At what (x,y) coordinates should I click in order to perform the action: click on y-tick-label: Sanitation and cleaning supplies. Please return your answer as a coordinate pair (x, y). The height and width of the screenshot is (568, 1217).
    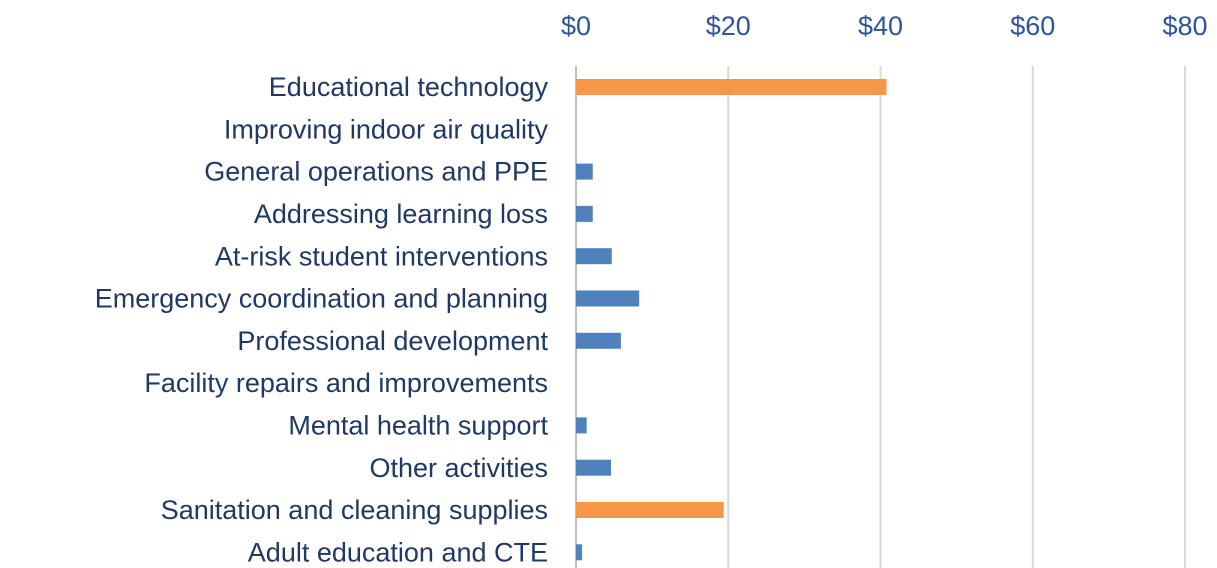
    Looking at the image, I should click on (354, 510).